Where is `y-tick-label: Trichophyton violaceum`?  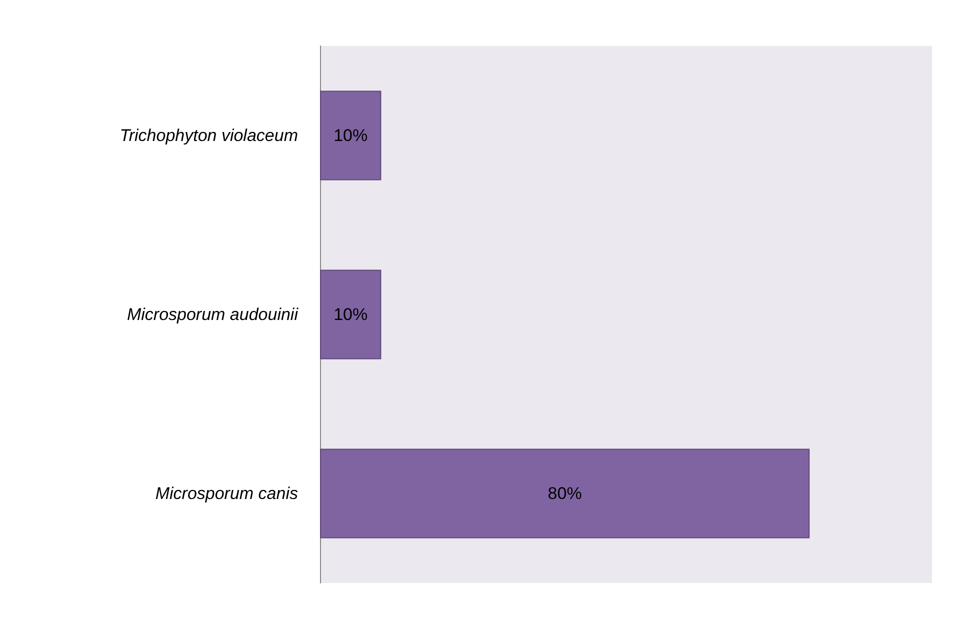 y-tick-label: Trichophyton violaceum is located at coordinates (209, 135).